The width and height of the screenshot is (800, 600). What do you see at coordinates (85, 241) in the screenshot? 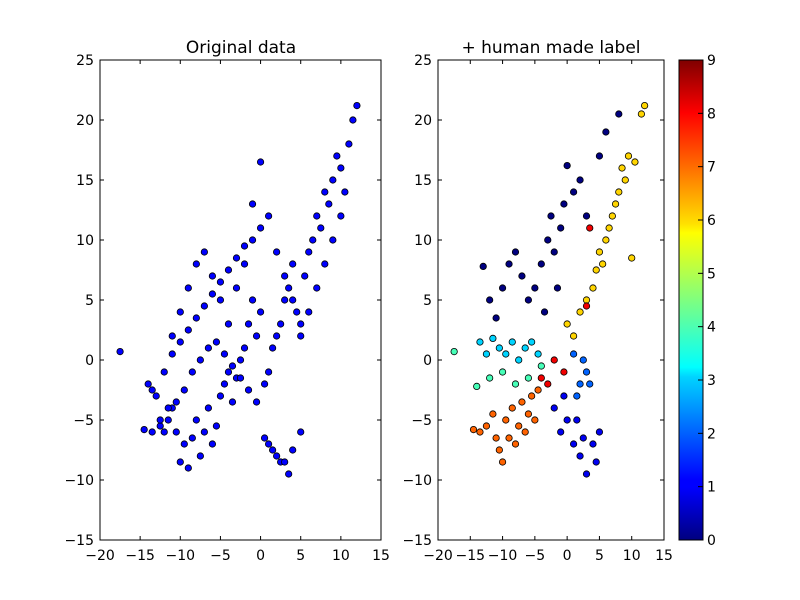
I see `left-ytick-label: 10` at bounding box center [85, 241].